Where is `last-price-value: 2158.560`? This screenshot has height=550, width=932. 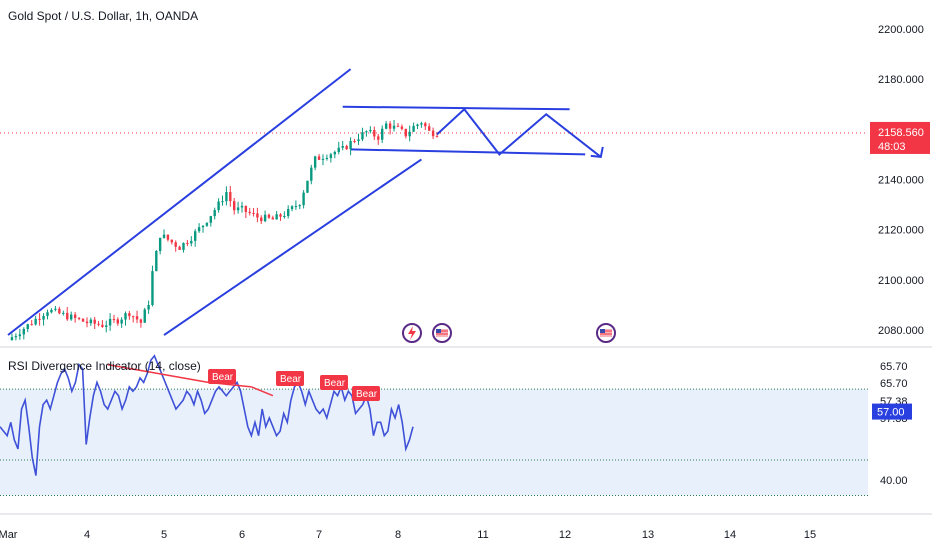 last-price-value: 2158.560 is located at coordinates (901, 133).